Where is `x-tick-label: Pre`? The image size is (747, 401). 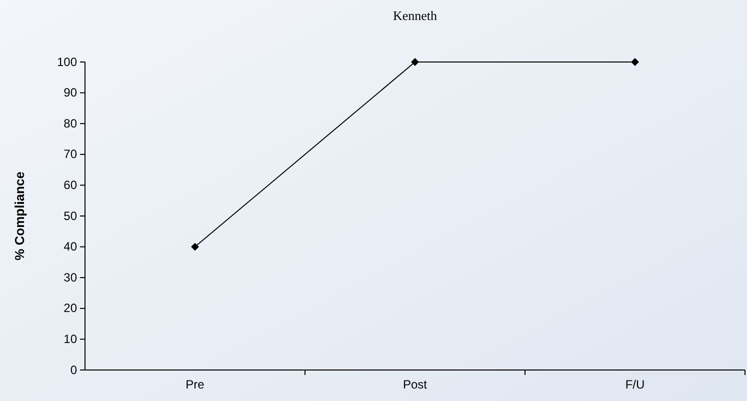
x-tick-label: Pre is located at coordinates (195, 385).